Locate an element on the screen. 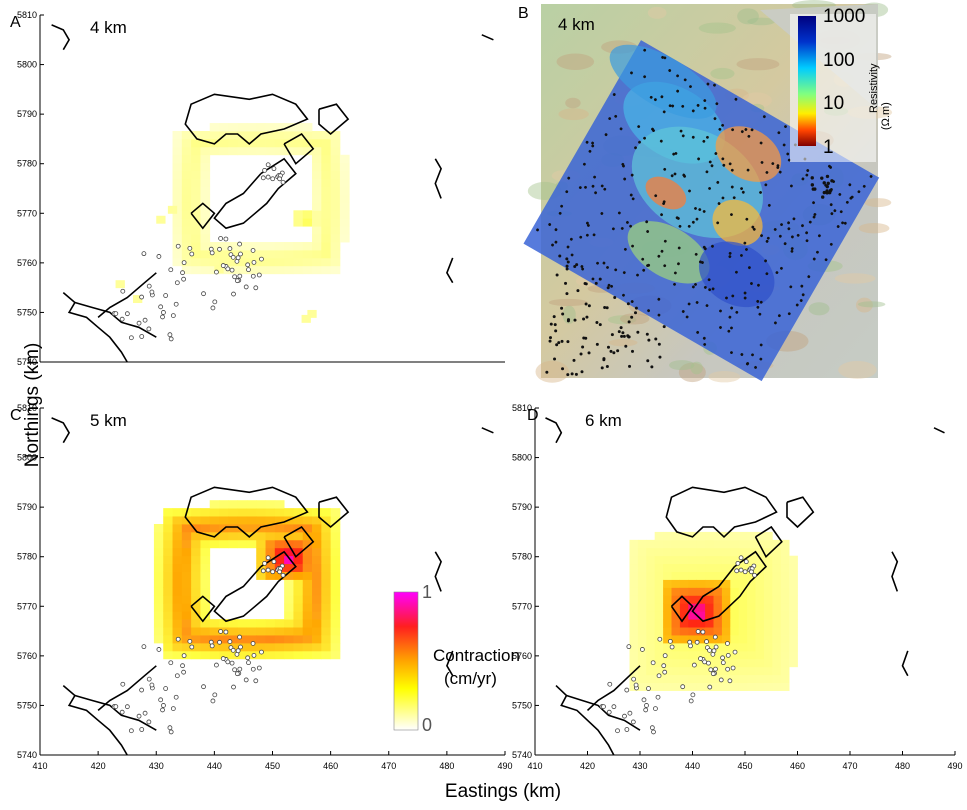  colorbar-tick-label: 10 is located at coordinates (833, 103).